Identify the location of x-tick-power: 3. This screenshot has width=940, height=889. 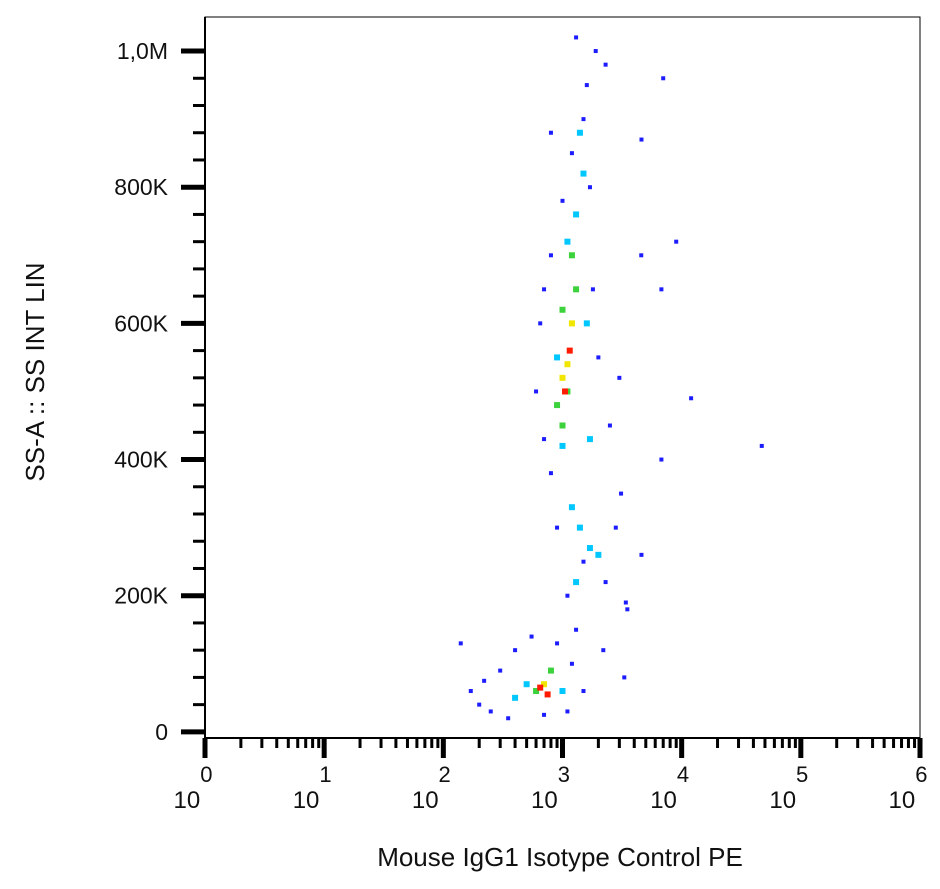
(564, 774).